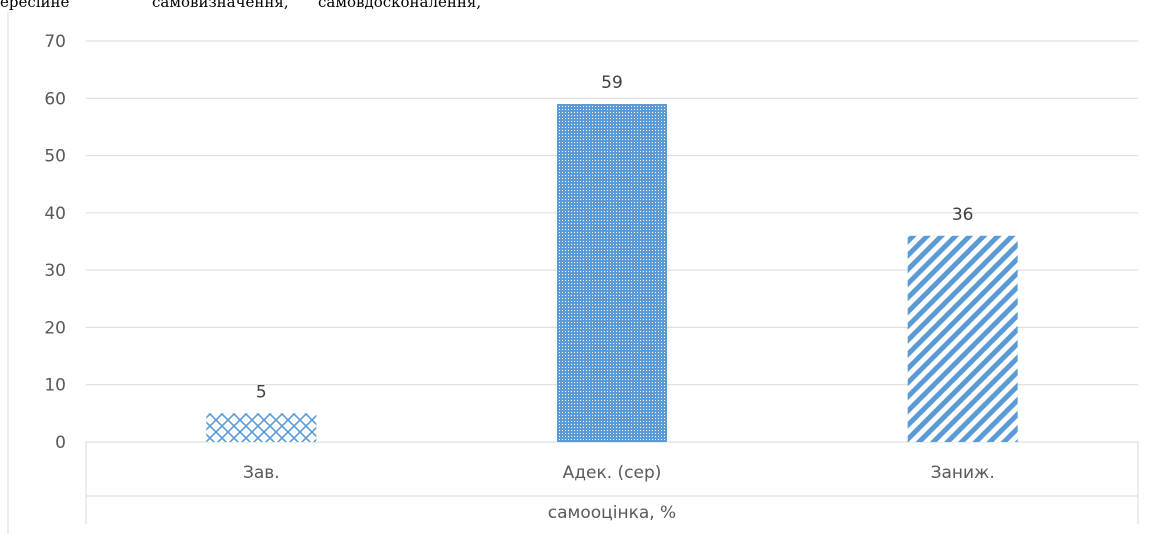 The height and width of the screenshot is (534, 1159). I want to click on x-axis-label: самооцінка, %, so click(612, 513).